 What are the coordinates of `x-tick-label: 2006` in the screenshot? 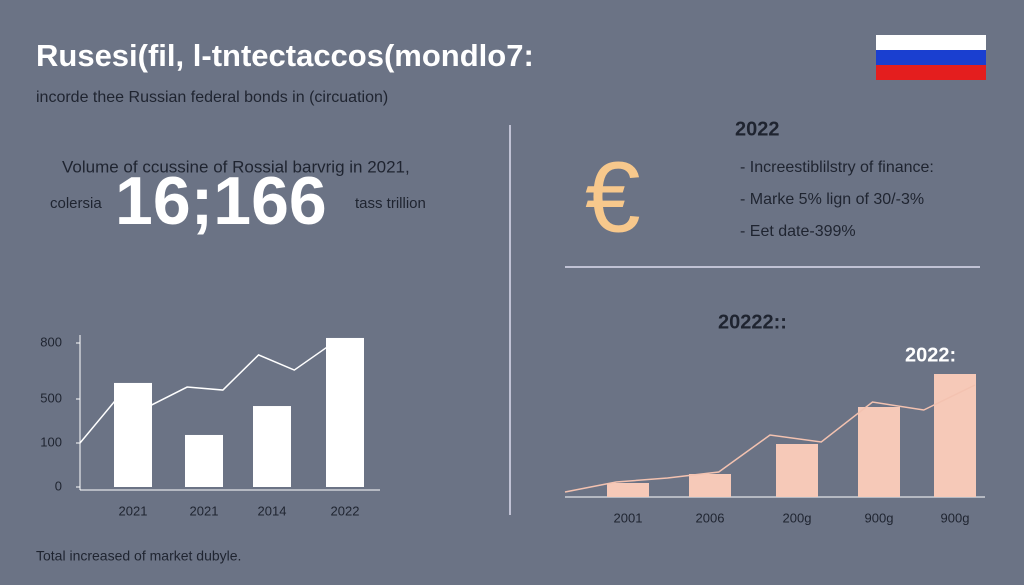 It's located at (710, 517).